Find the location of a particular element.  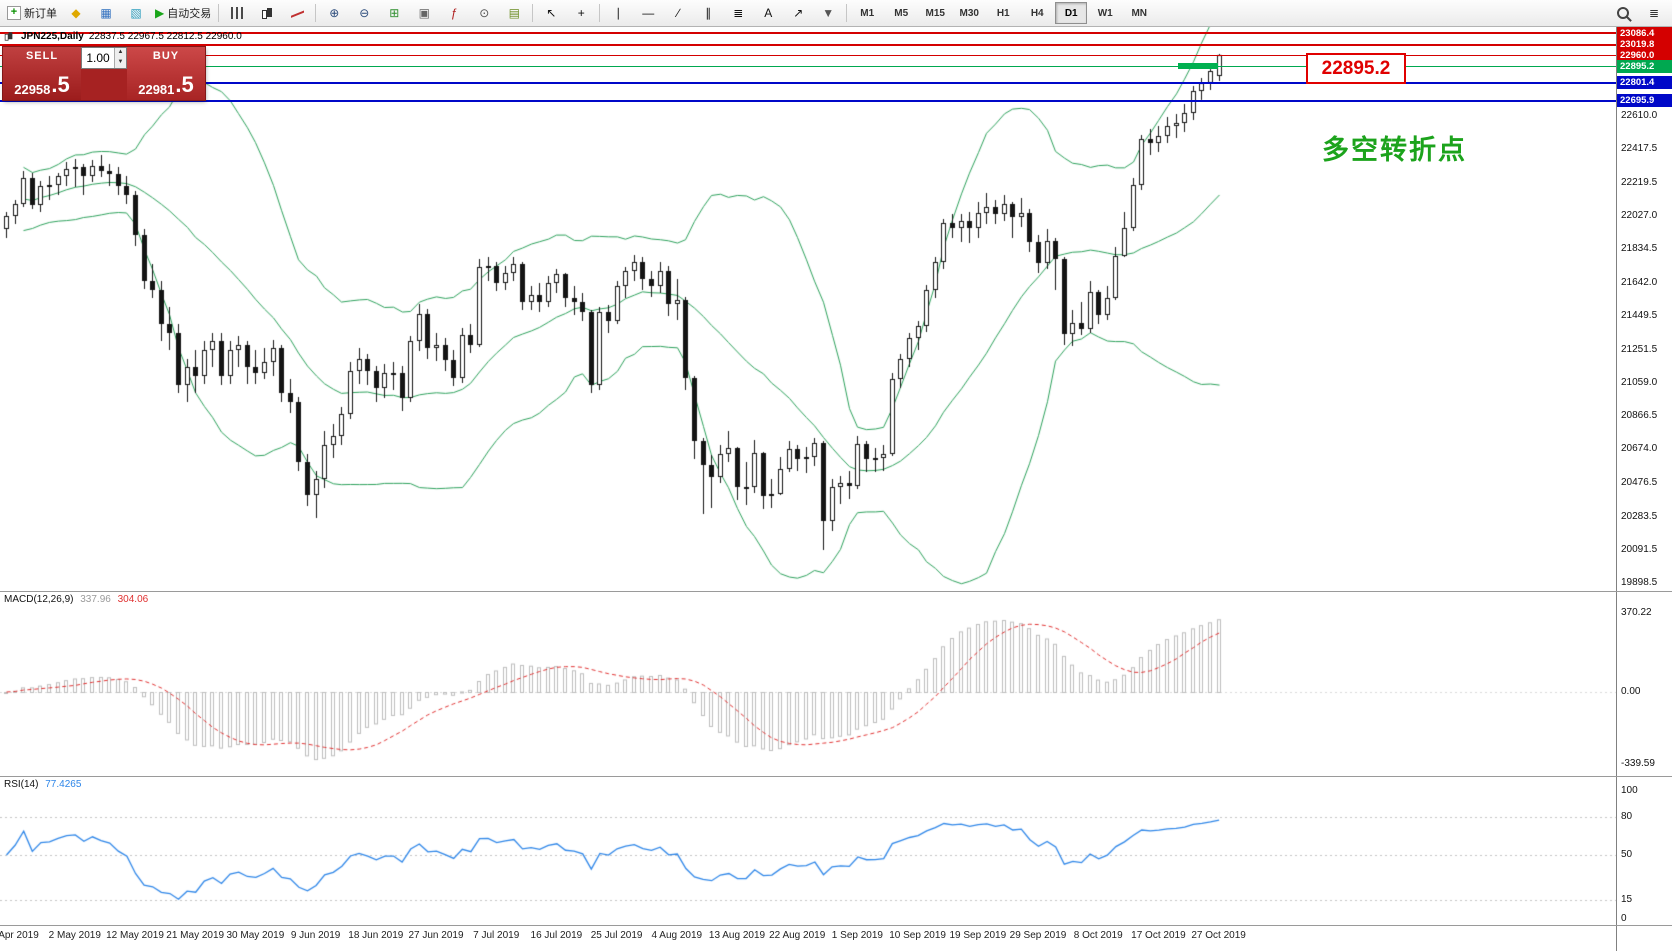

y-axis-tick: 21059.0 is located at coordinates (1639, 383).